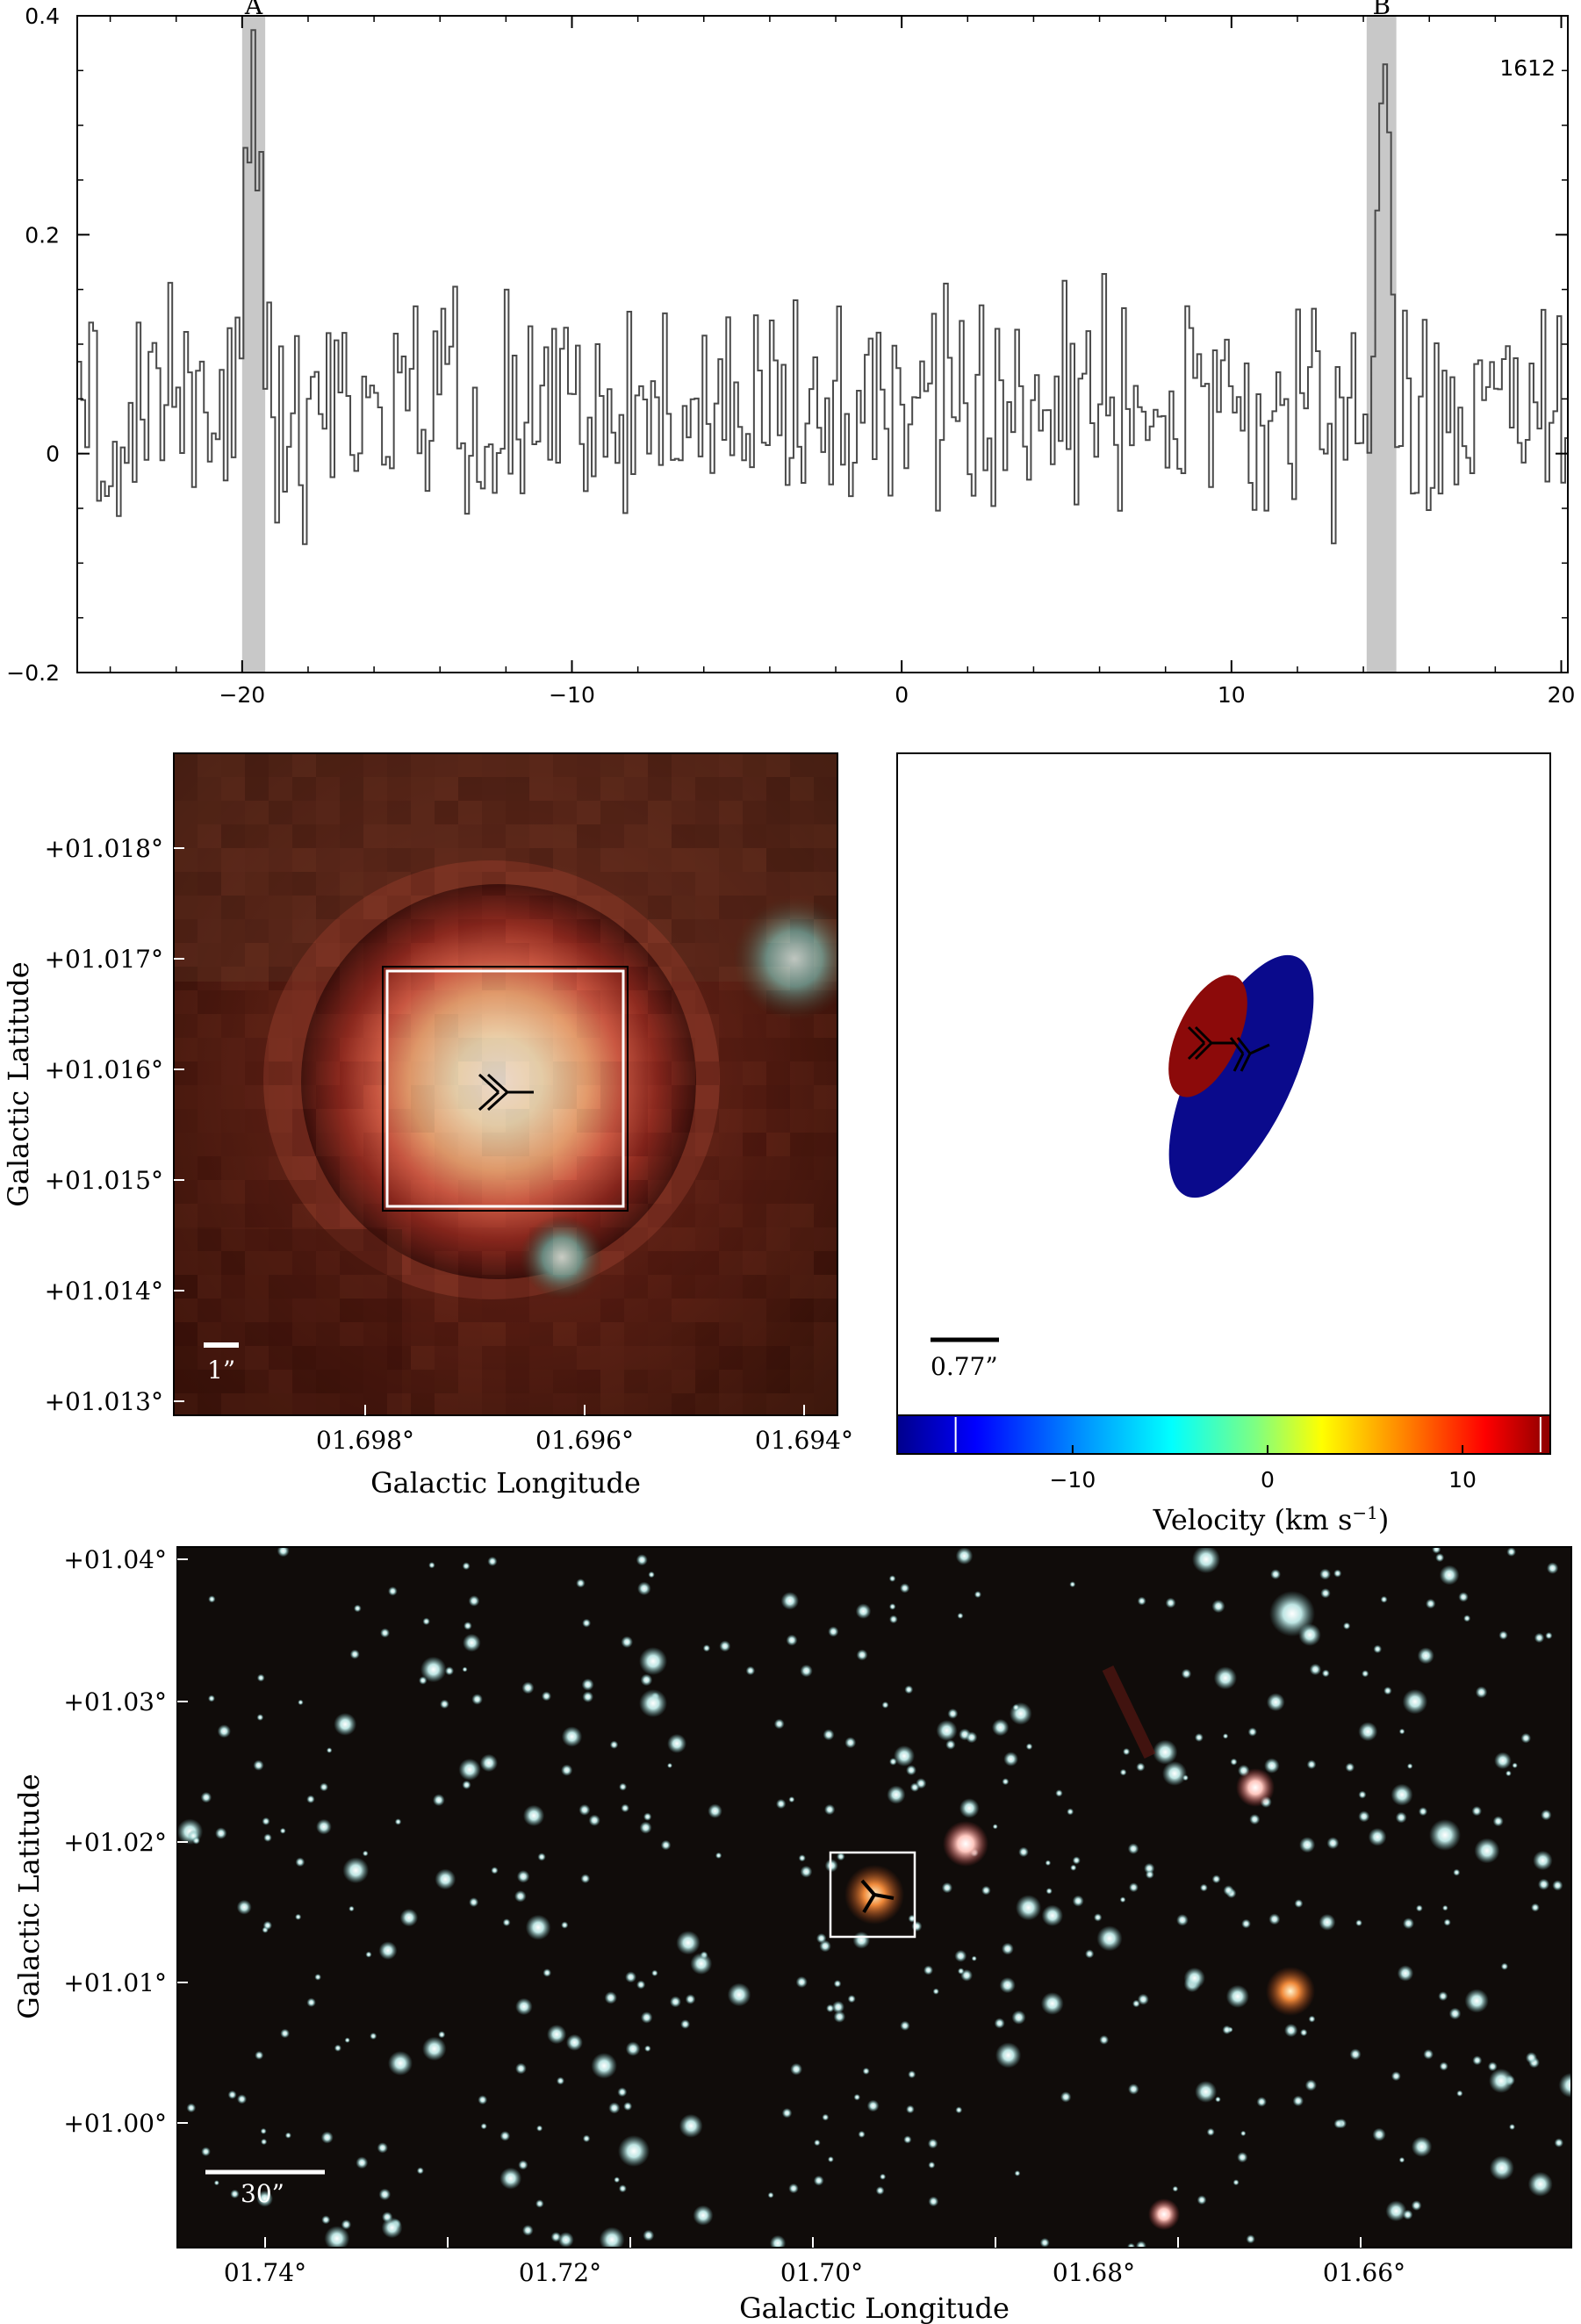 Image resolution: width=1581 pixels, height=2324 pixels. I want to click on wide-x-tick-label: 01.70°, so click(821, 2272).